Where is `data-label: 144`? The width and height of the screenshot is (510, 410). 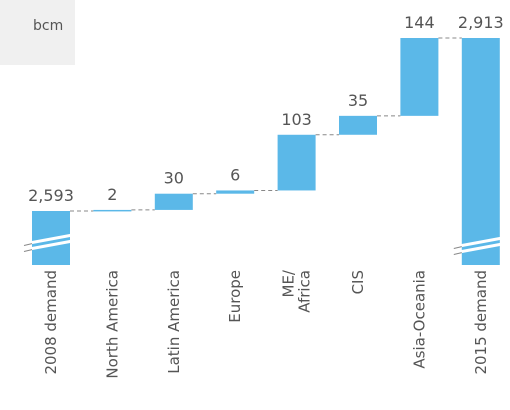
data-label: 144 is located at coordinates (419, 22).